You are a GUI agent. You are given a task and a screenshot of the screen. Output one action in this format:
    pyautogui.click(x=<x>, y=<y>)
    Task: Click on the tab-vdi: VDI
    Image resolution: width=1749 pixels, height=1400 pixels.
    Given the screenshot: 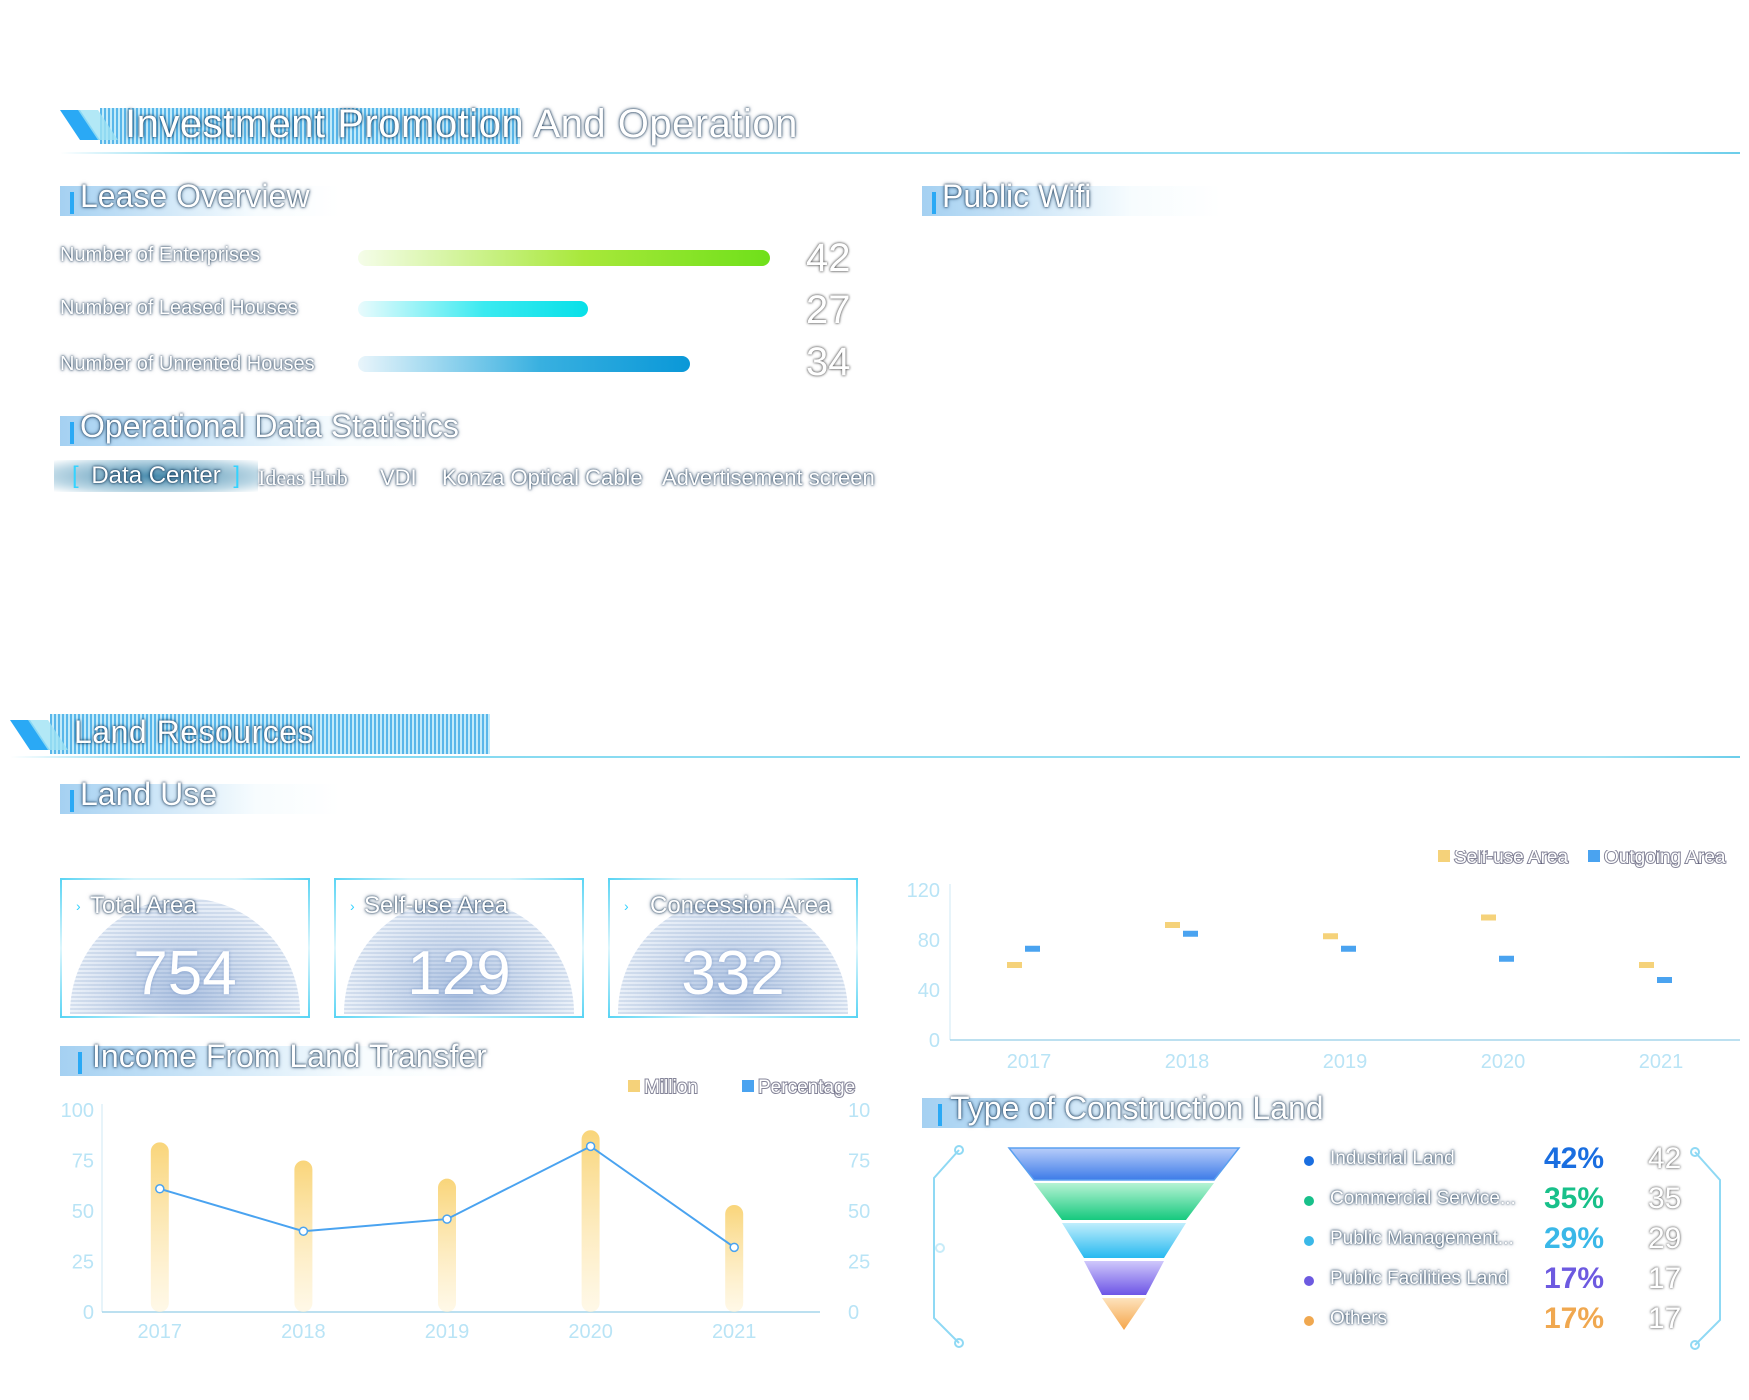 What is the action you would take?
    pyautogui.click(x=398, y=477)
    